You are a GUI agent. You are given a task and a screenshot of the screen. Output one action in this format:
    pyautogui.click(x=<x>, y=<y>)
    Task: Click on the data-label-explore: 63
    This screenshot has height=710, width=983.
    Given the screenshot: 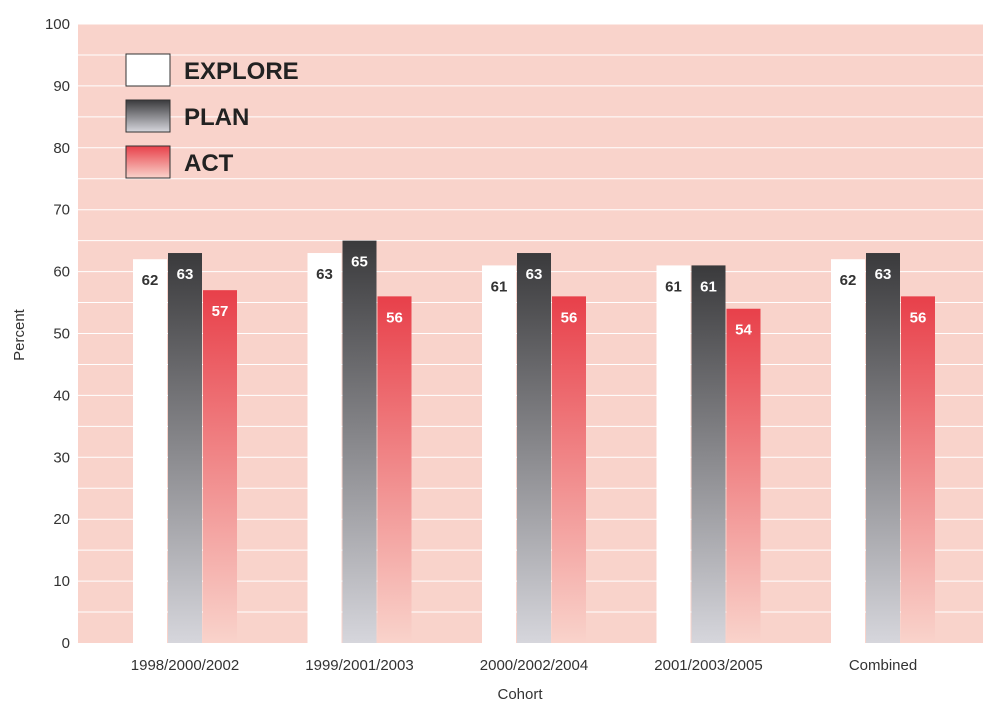 What is the action you would take?
    pyautogui.click(x=324, y=274)
    